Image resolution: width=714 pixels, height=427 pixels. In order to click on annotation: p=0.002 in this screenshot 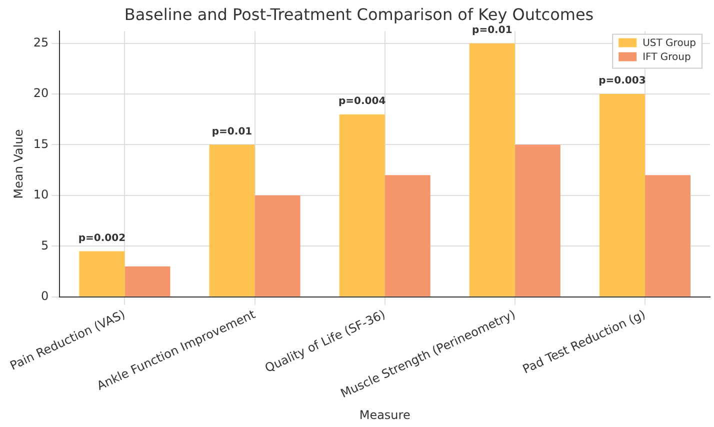, I will do `click(102, 238)`.